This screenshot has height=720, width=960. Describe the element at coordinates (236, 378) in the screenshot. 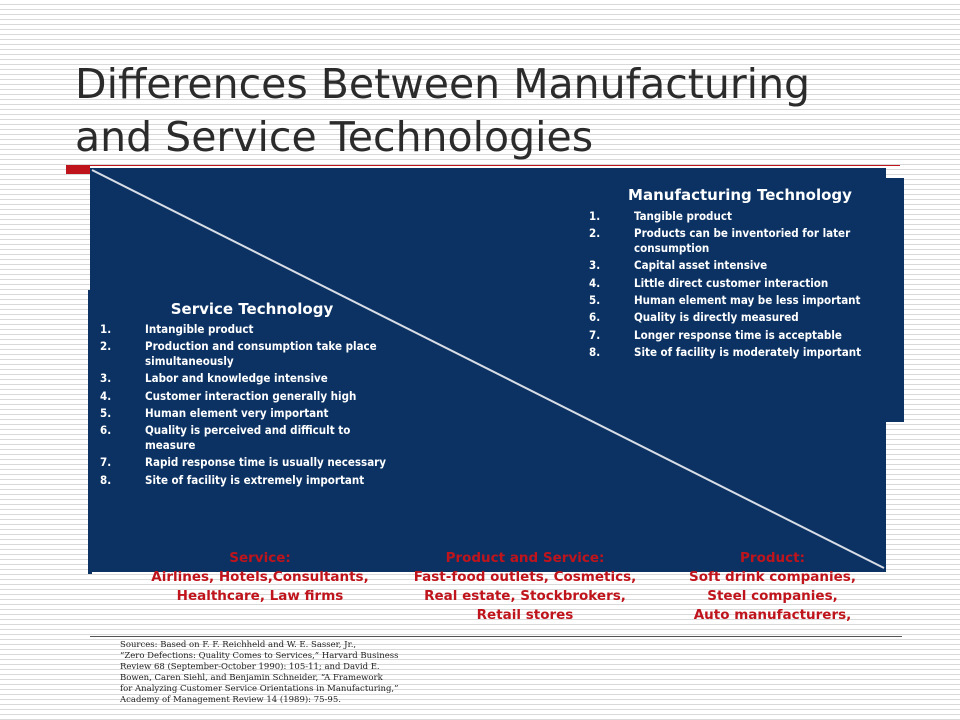

I see `item-text: Labor and knowledge intensive` at that location.